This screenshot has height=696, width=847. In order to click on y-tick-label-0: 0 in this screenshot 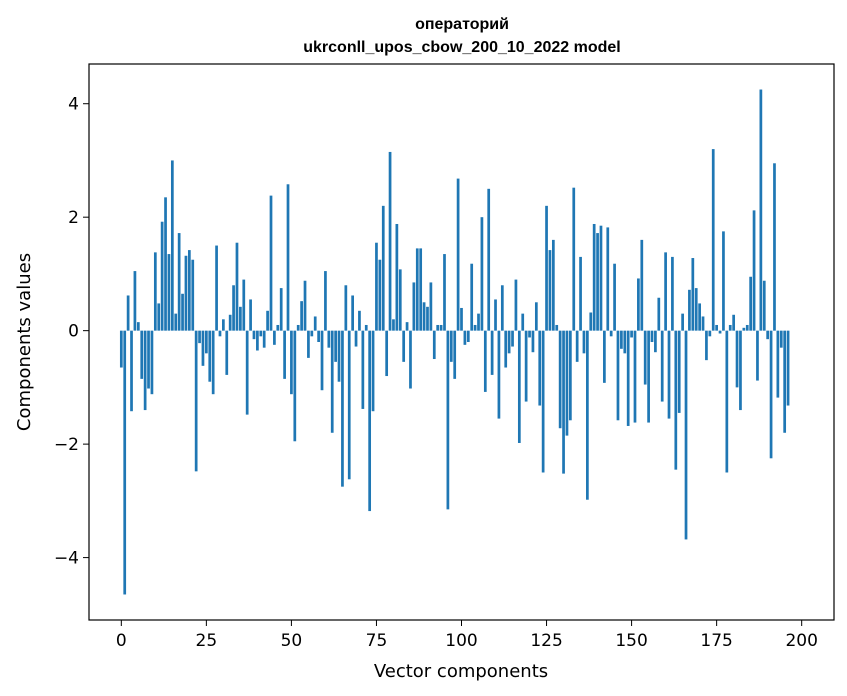, I will do `click(73, 332)`.